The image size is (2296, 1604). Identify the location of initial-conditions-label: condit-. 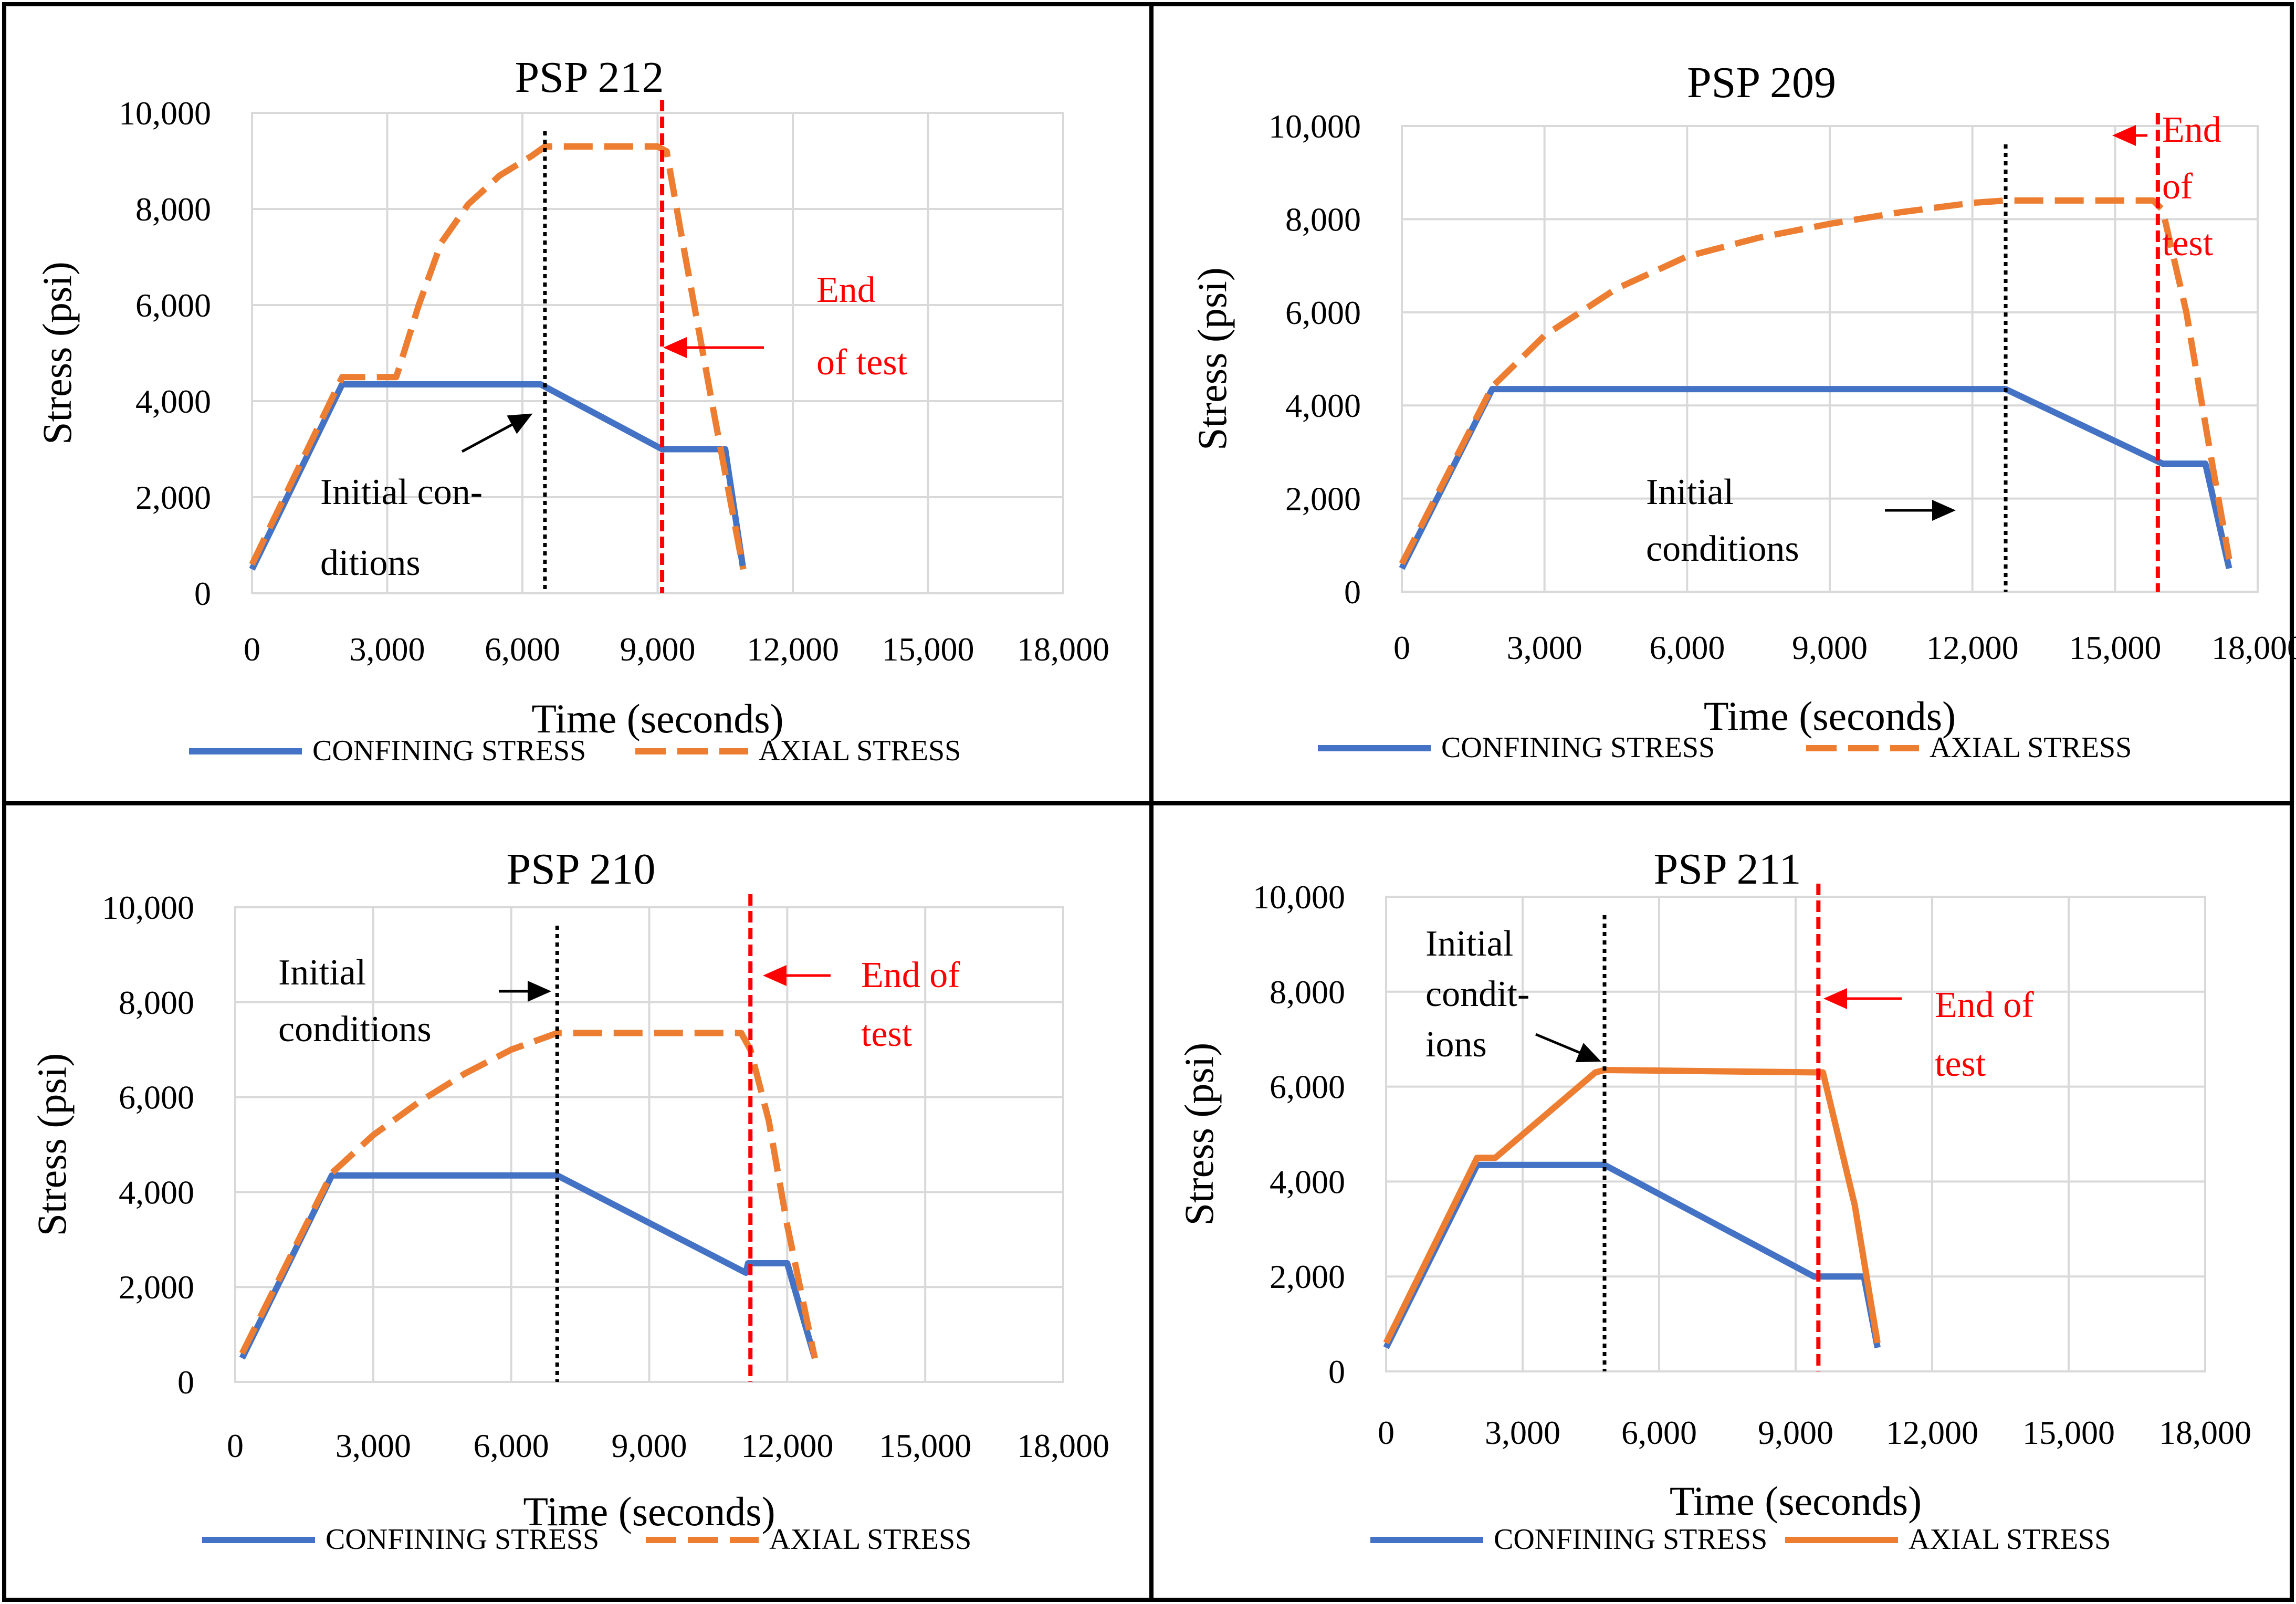
(1477, 994).